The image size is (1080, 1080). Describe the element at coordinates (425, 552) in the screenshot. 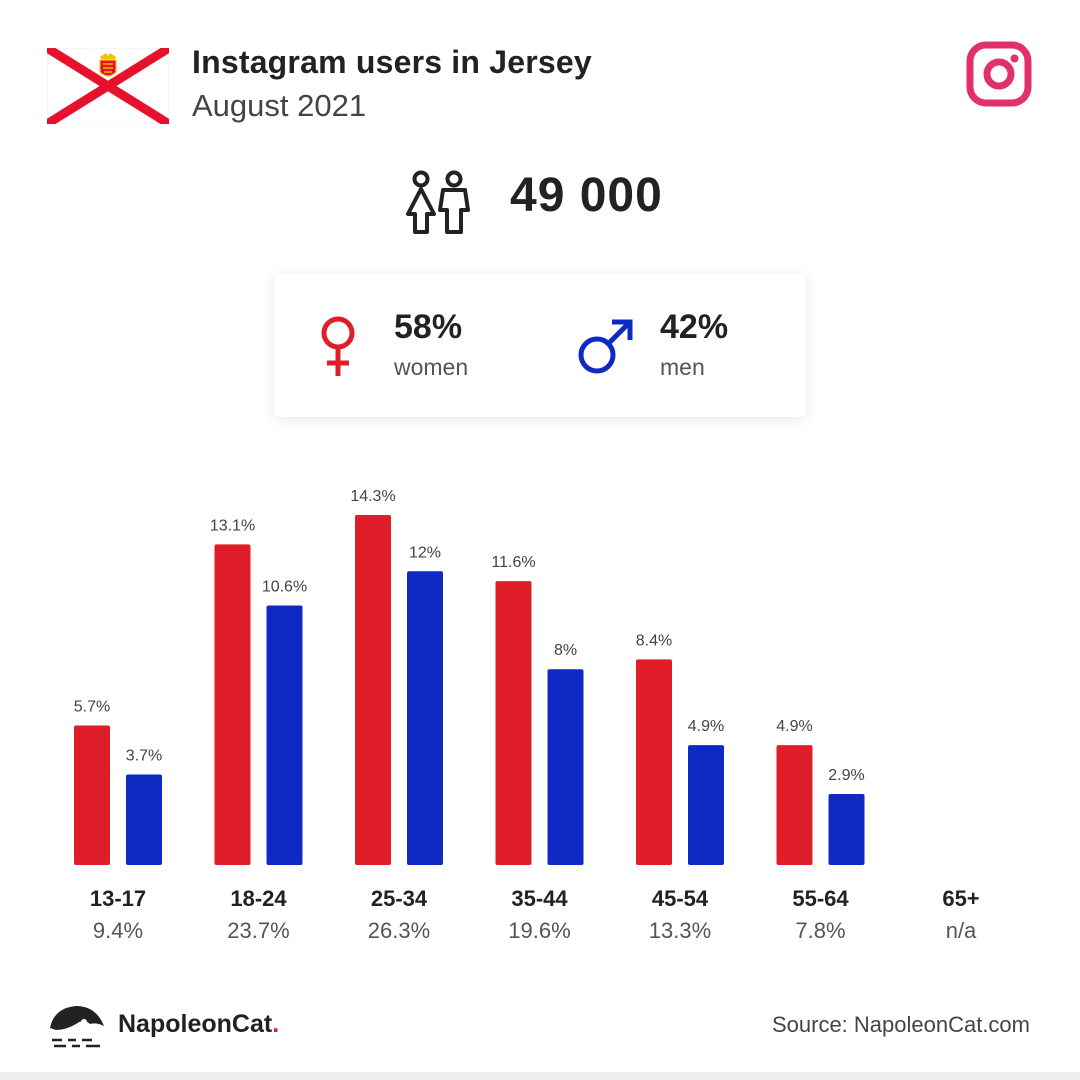

I see `data-label-men-25-34: 12%` at that location.